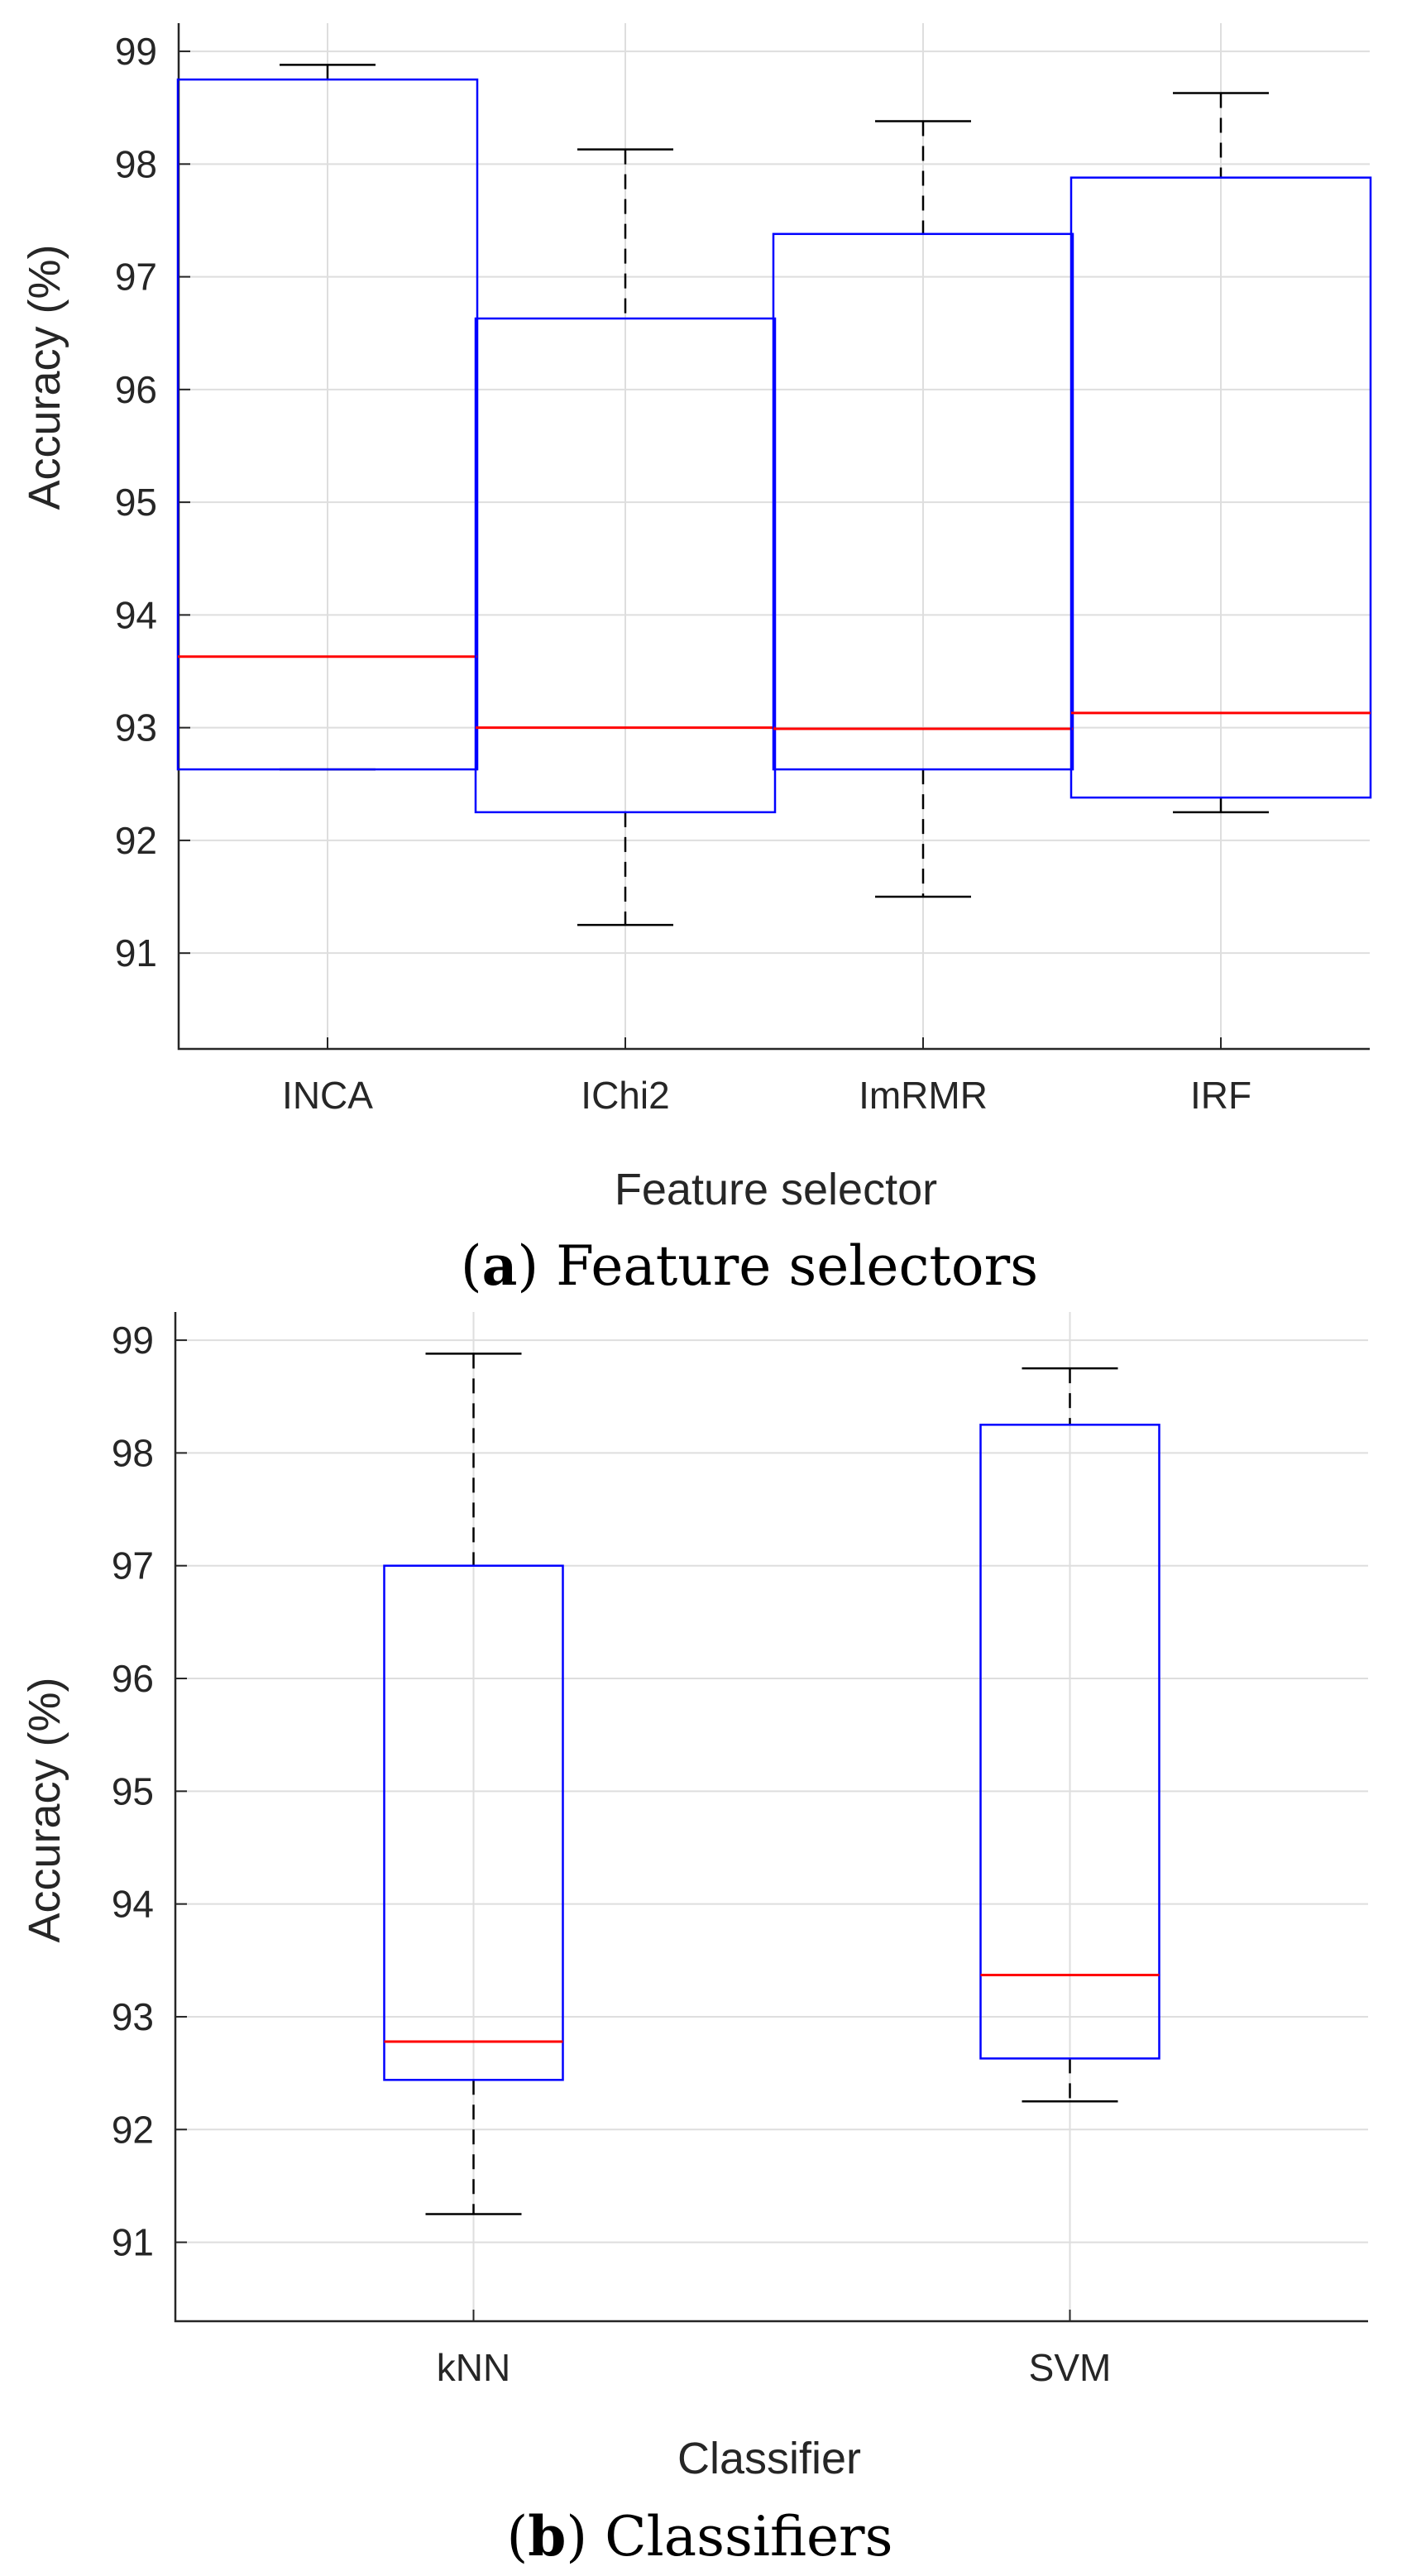  What do you see at coordinates (133, 2017) in the screenshot?
I see `panel-b-ytick-label: 93` at bounding box center [133, 2017].